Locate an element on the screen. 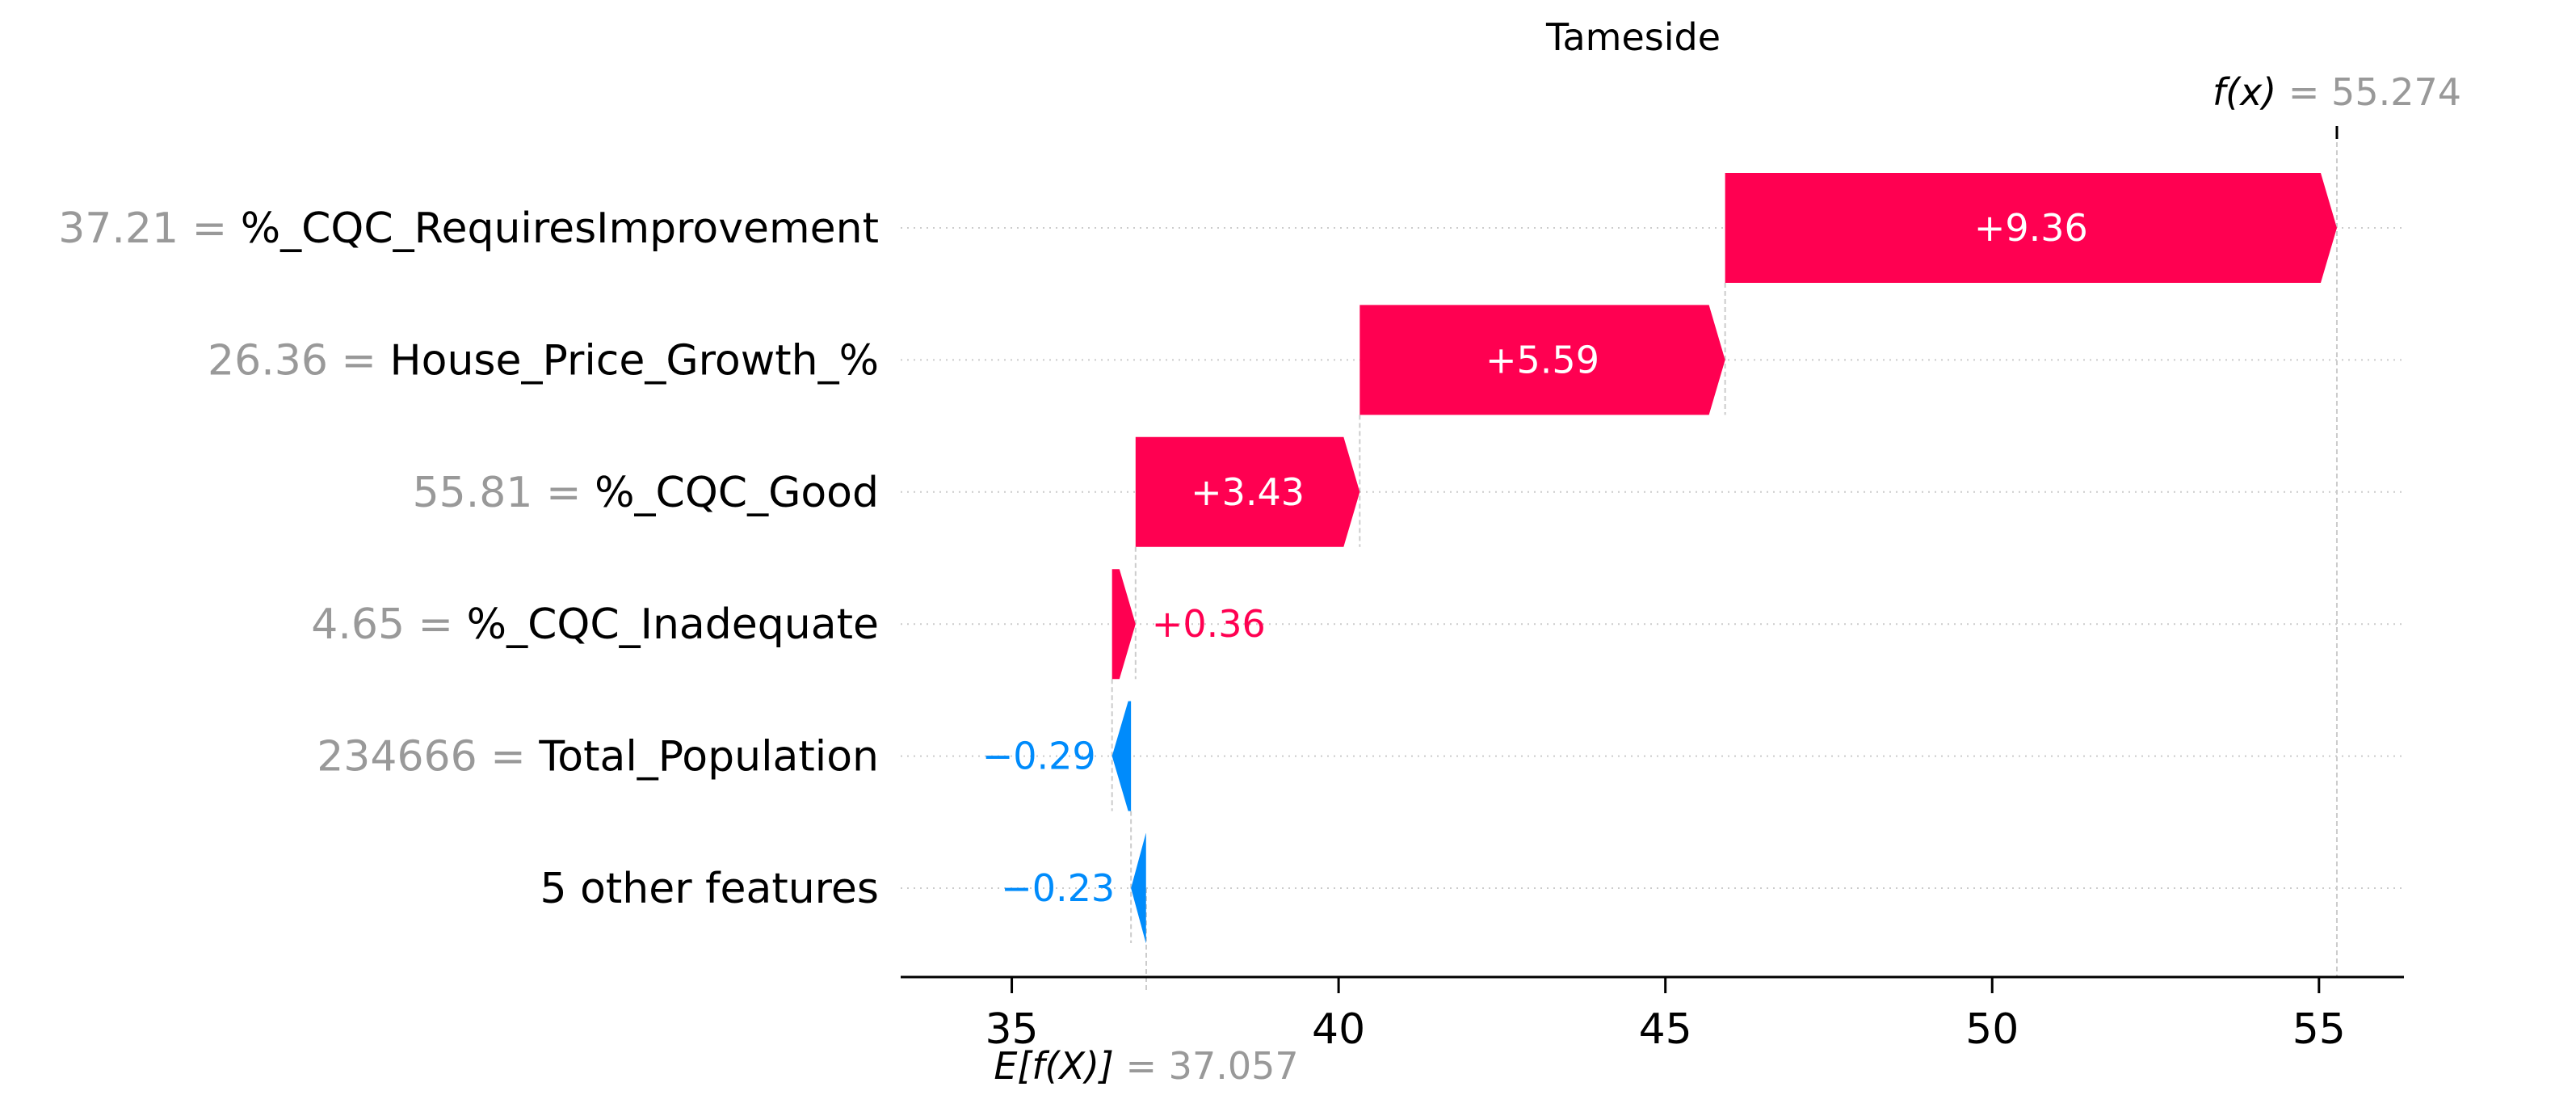  x-tick-label: 35 is located at coordinates (1012, 1029).